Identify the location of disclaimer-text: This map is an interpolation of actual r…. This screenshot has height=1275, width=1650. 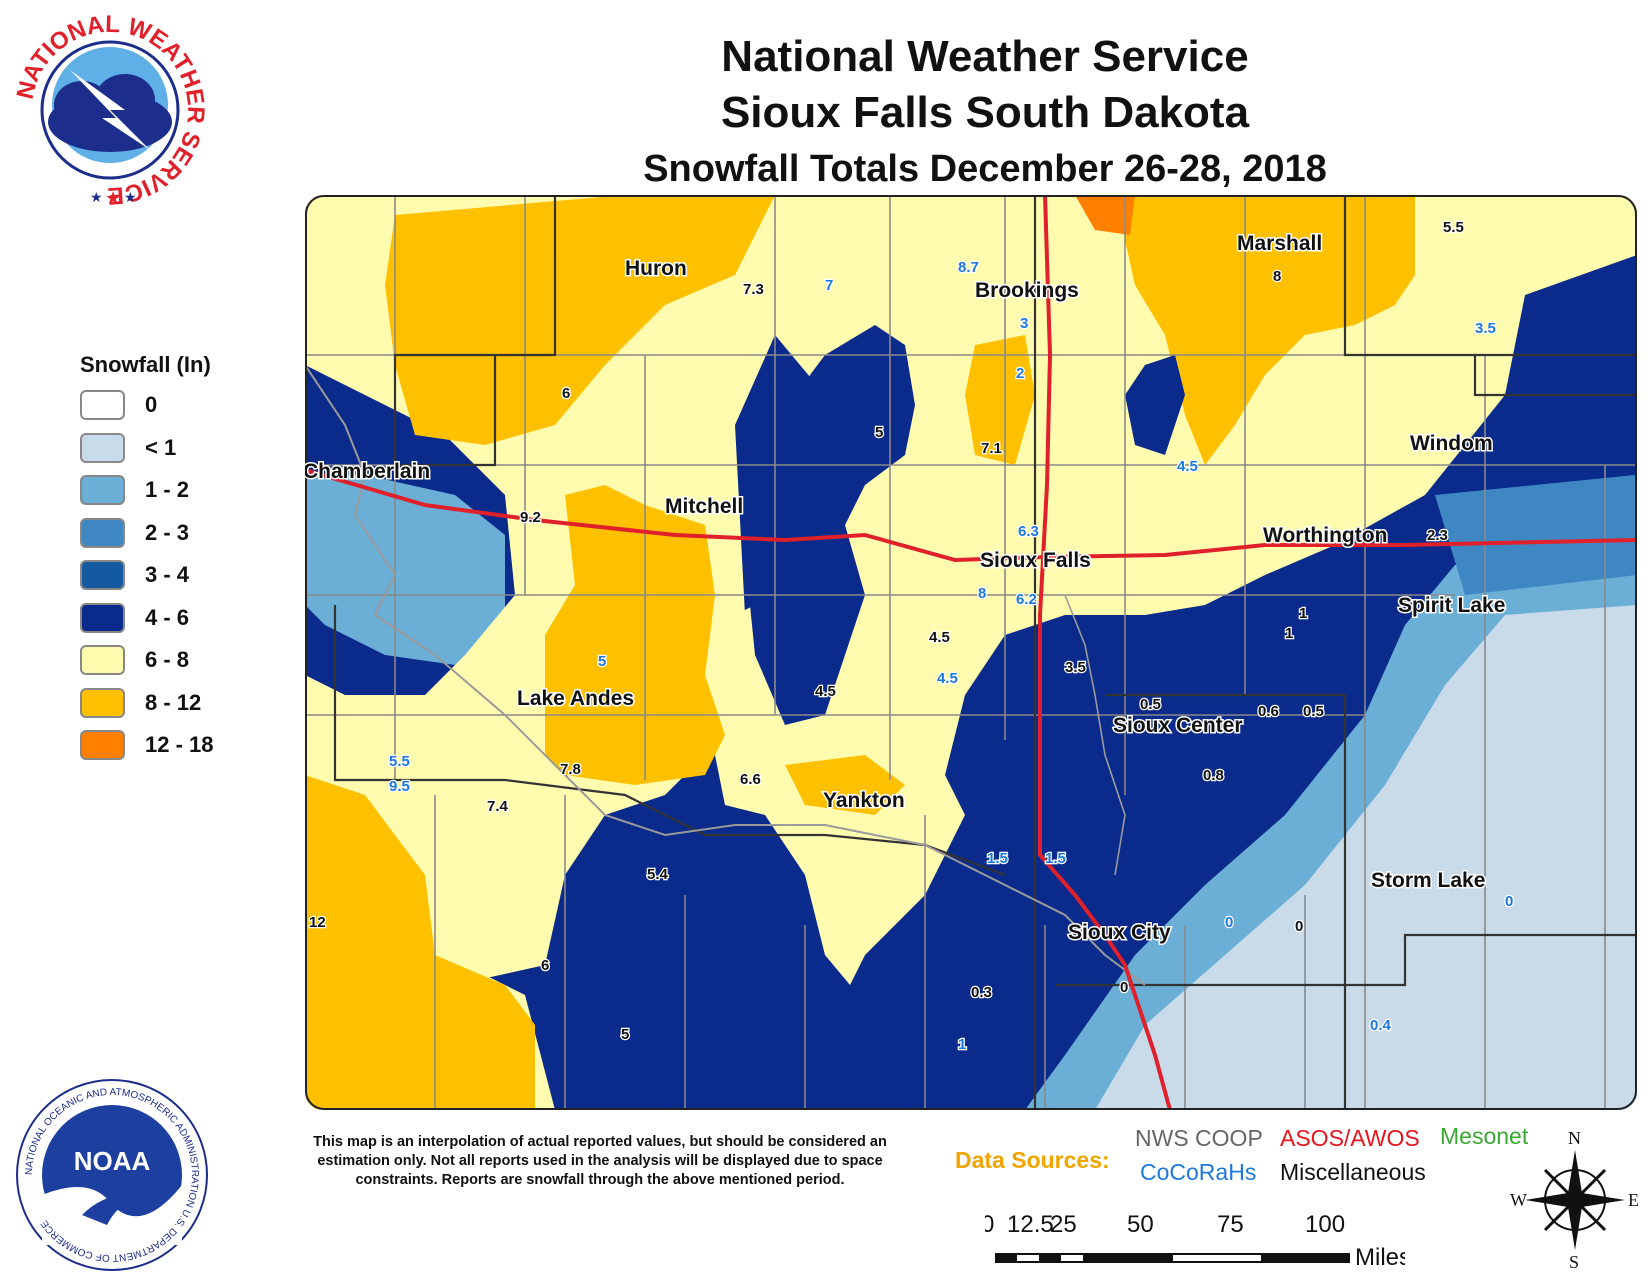
(600, 1161).